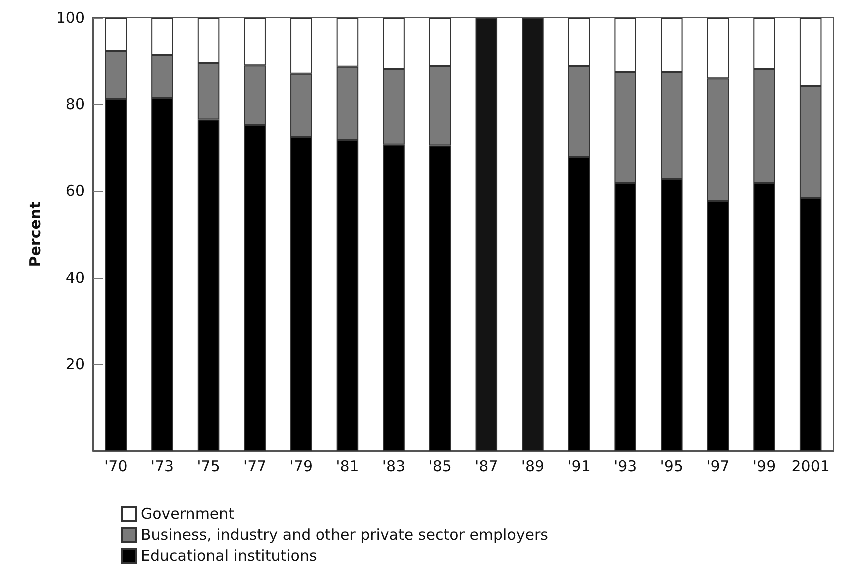 The height and width of the screenshot is (579, 844). I want to click on legend-label: Business, industry and other private sector employers, so click(345, 535).